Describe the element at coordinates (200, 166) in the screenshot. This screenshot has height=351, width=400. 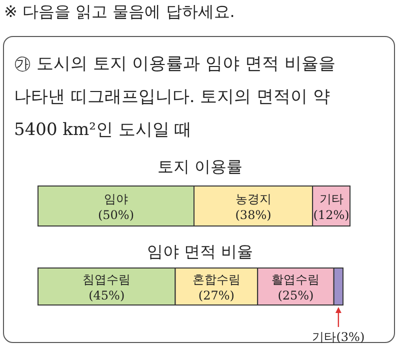
I see `chart-title: 토지 이용률` at that location.